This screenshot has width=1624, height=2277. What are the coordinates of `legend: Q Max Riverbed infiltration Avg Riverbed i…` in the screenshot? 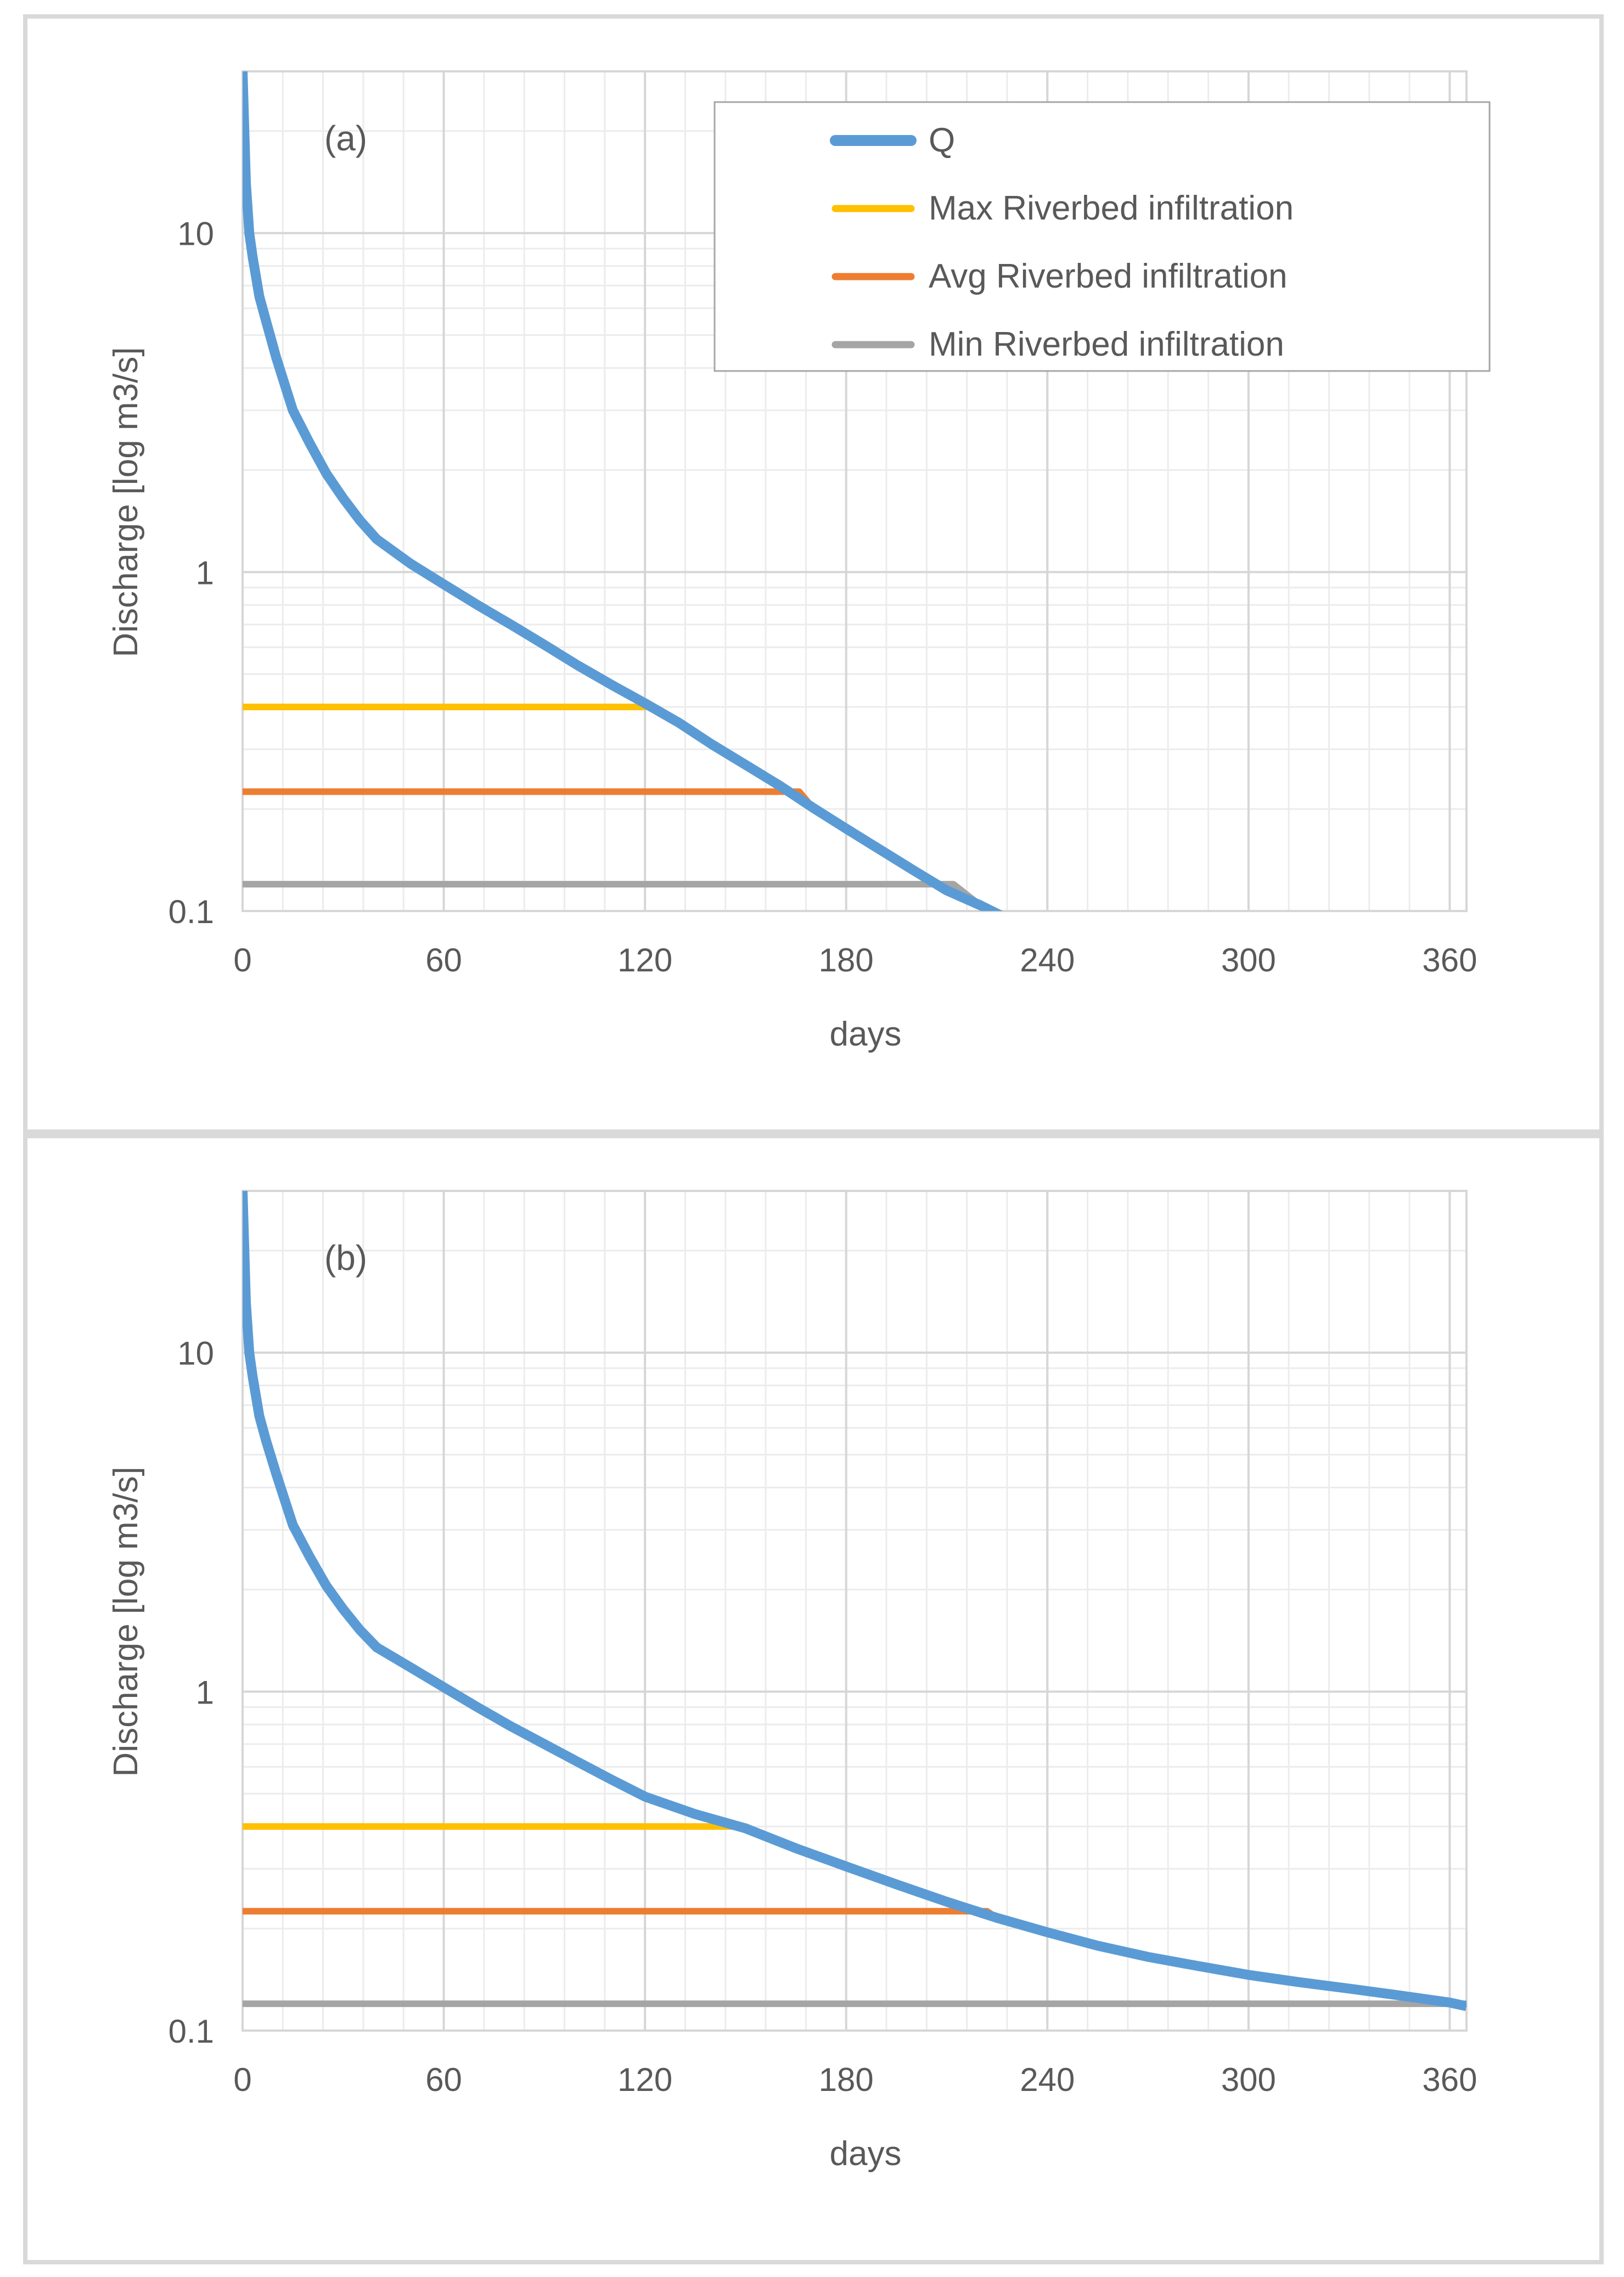 It's located at (1102, 236).